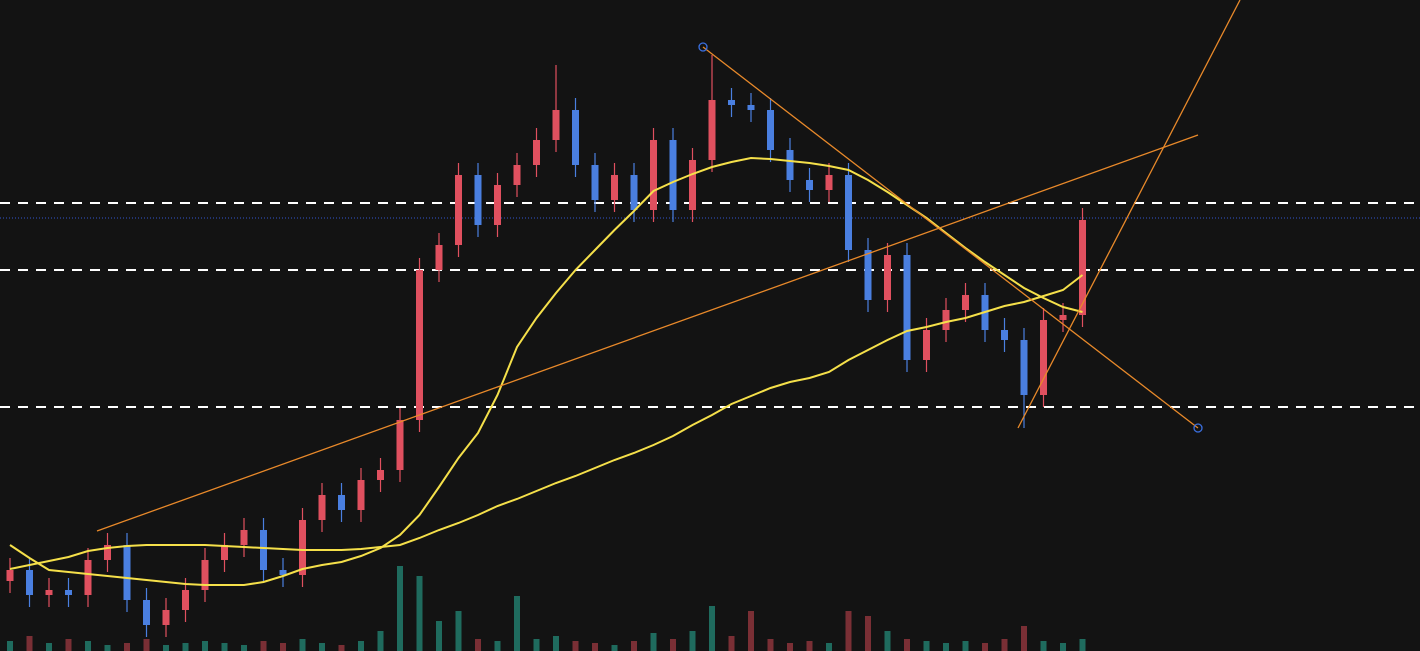 This screenshot has height=651, width=1420. What do you see at coordinates (1129, 214) in the screenshot?
I see `trend-line` at bounding box center [1129, 214].